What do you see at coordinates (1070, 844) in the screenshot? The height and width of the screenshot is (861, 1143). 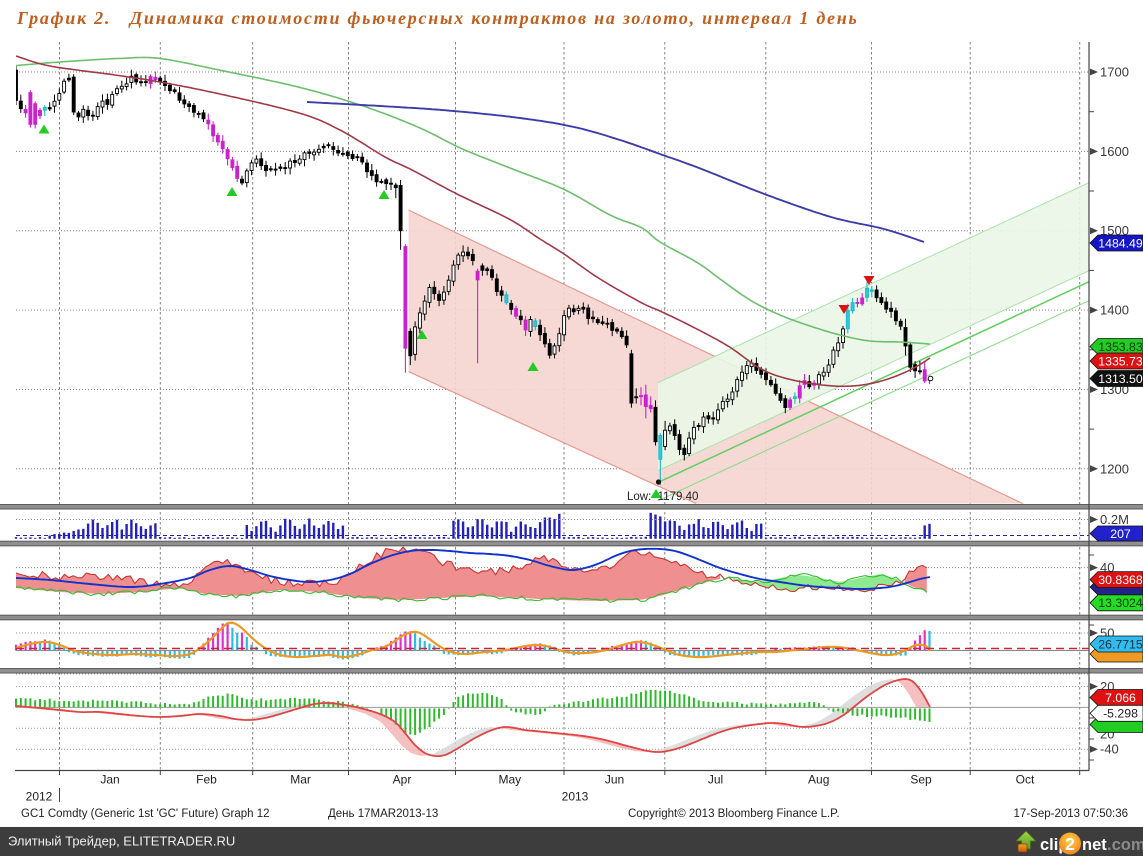 I see `svg-text: 2` at bounding box center [1070, 844].